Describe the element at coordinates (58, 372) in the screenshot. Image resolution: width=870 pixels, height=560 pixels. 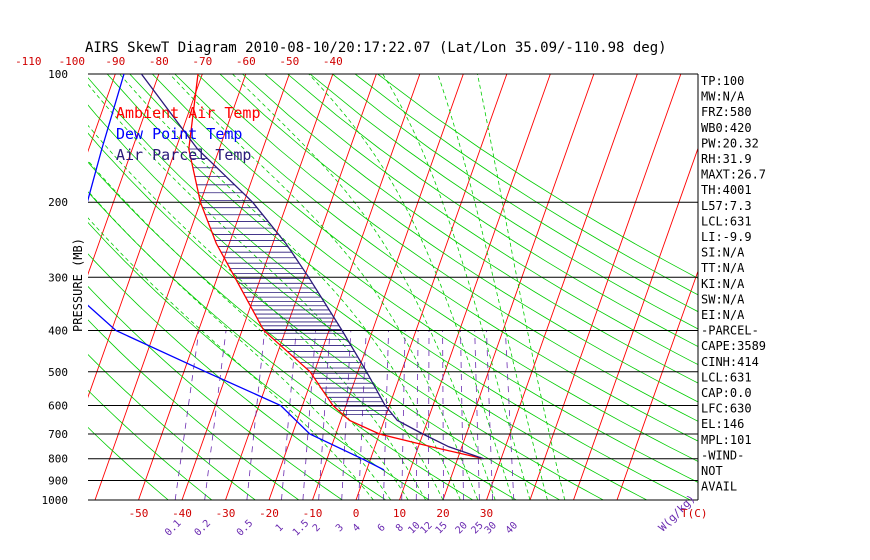
I see `pressure-tick-label: 500` at that location.